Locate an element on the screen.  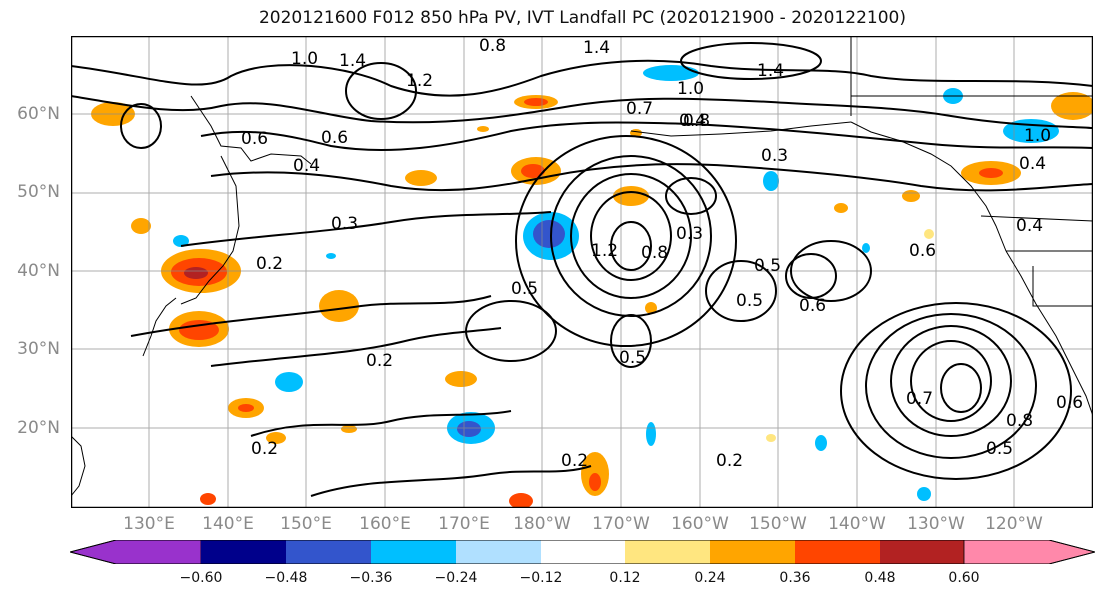
lon-label: 140°W is located at coordinates (857, 524).